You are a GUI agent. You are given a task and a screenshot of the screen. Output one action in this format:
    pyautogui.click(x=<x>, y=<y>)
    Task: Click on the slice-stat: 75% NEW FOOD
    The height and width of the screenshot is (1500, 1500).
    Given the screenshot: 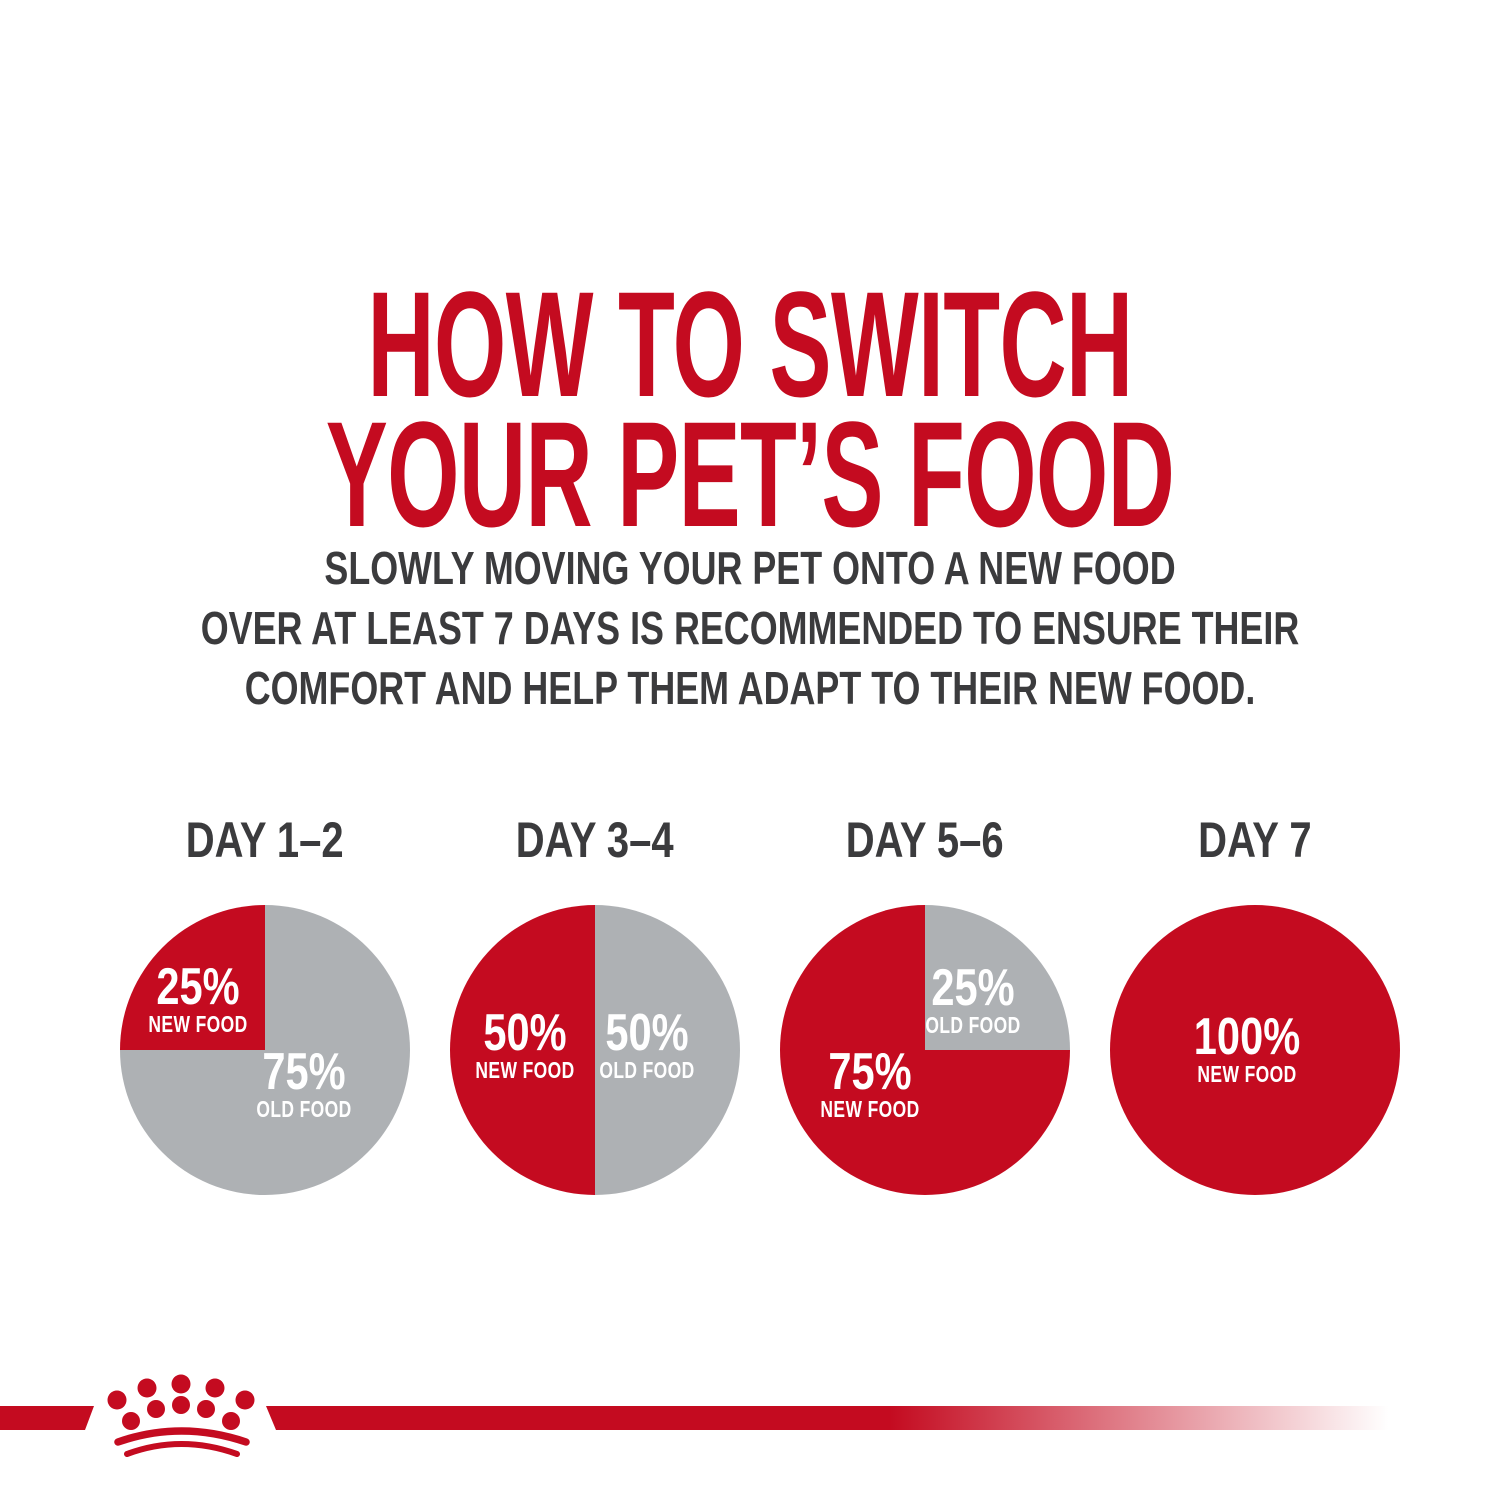 What is the action you would take?
    pyautogui.click(x=870, y=1082)
    